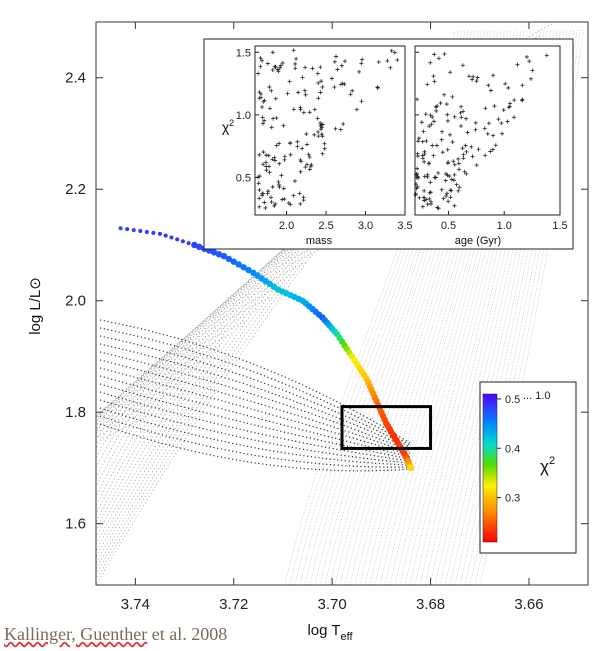 The image size is (600, 651). What do you see at coordinates (512, 499) in the screenshot?
I see `colorbar-tick-label: 0.3` at bounding box center [512, 499].